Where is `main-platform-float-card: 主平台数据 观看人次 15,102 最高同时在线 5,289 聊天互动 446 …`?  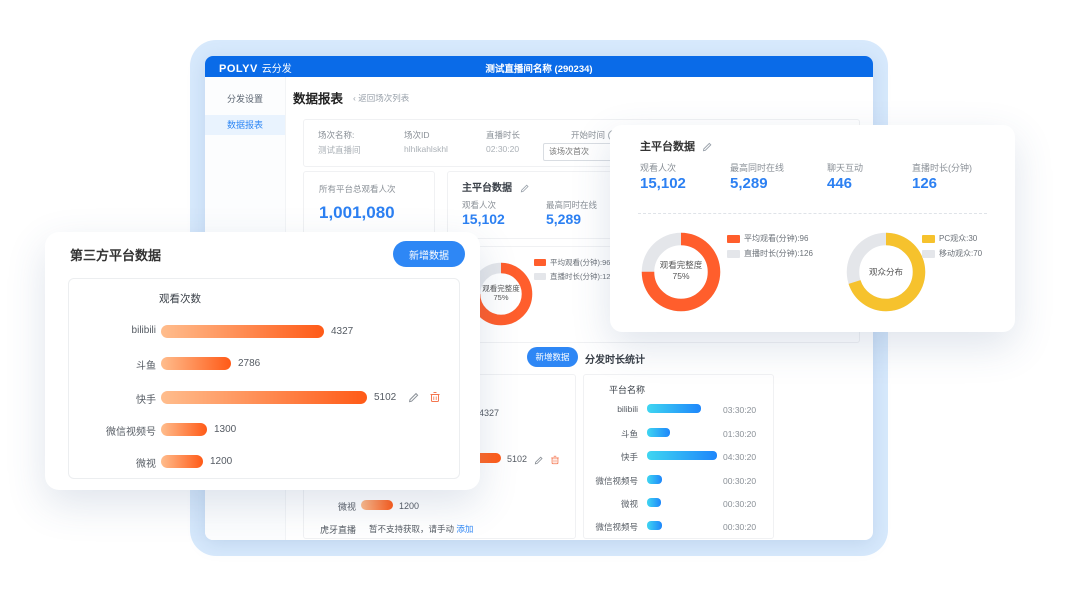
main-platform-float-card: 主平台数据 观看人次 15,102 最高同时在线 5,289 聊天互动 446 … is located at coordinates (812, 228).